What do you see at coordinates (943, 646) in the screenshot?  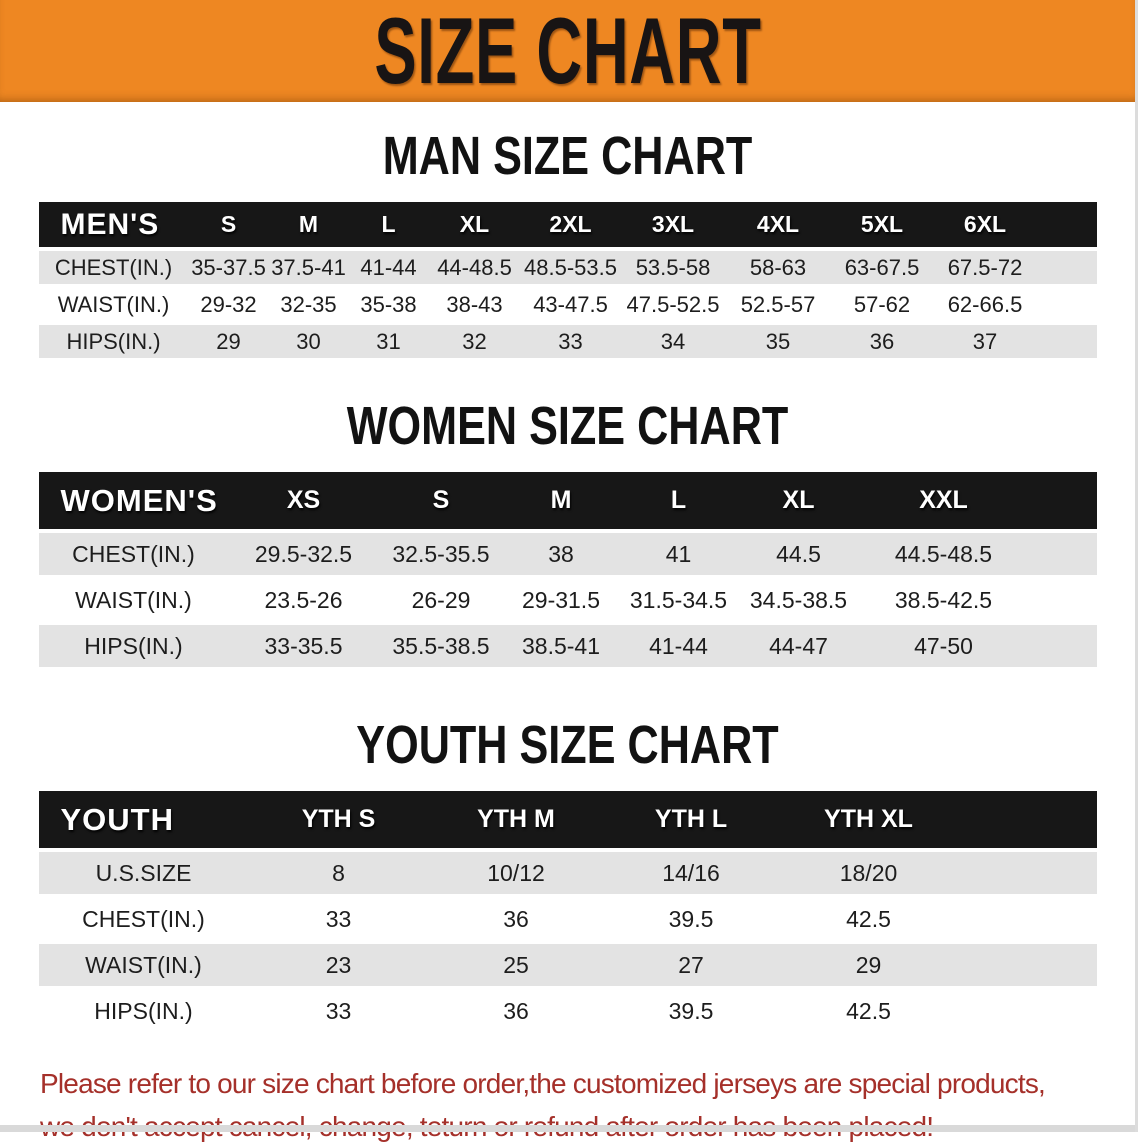 I see `value-cell: 47-50` at bounding box center [943, 646].